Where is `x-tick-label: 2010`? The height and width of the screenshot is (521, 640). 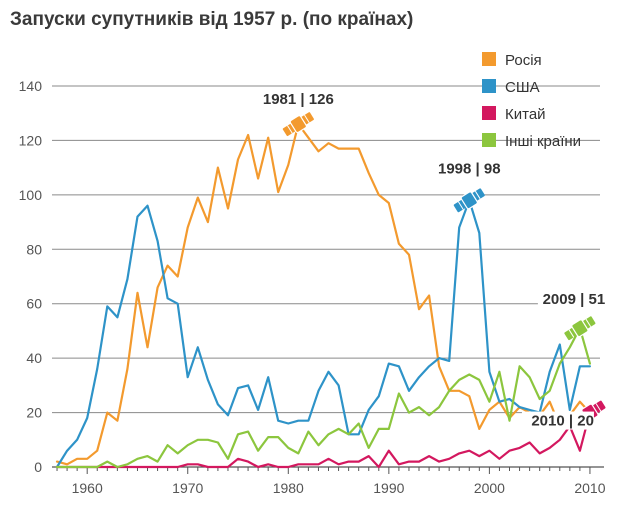
x-tick-label: 2010 is located at coordinates (589, 488).